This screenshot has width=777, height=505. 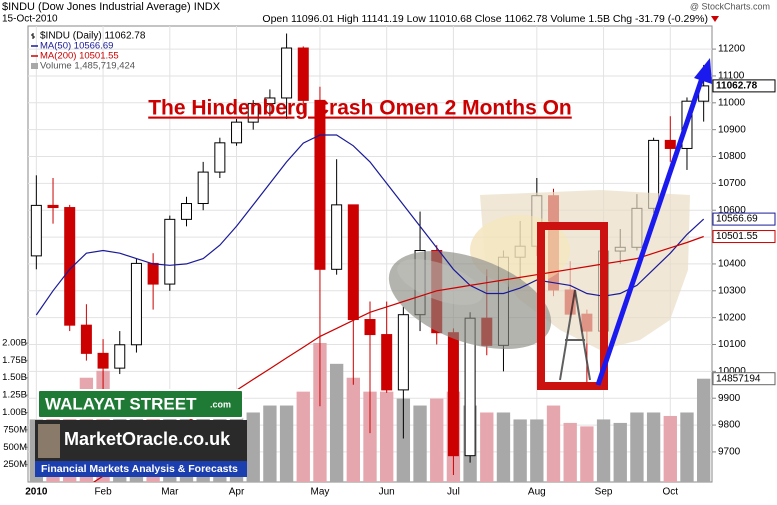 I want to click on date: 15-Oct-2010, so click(x=30, y=19).